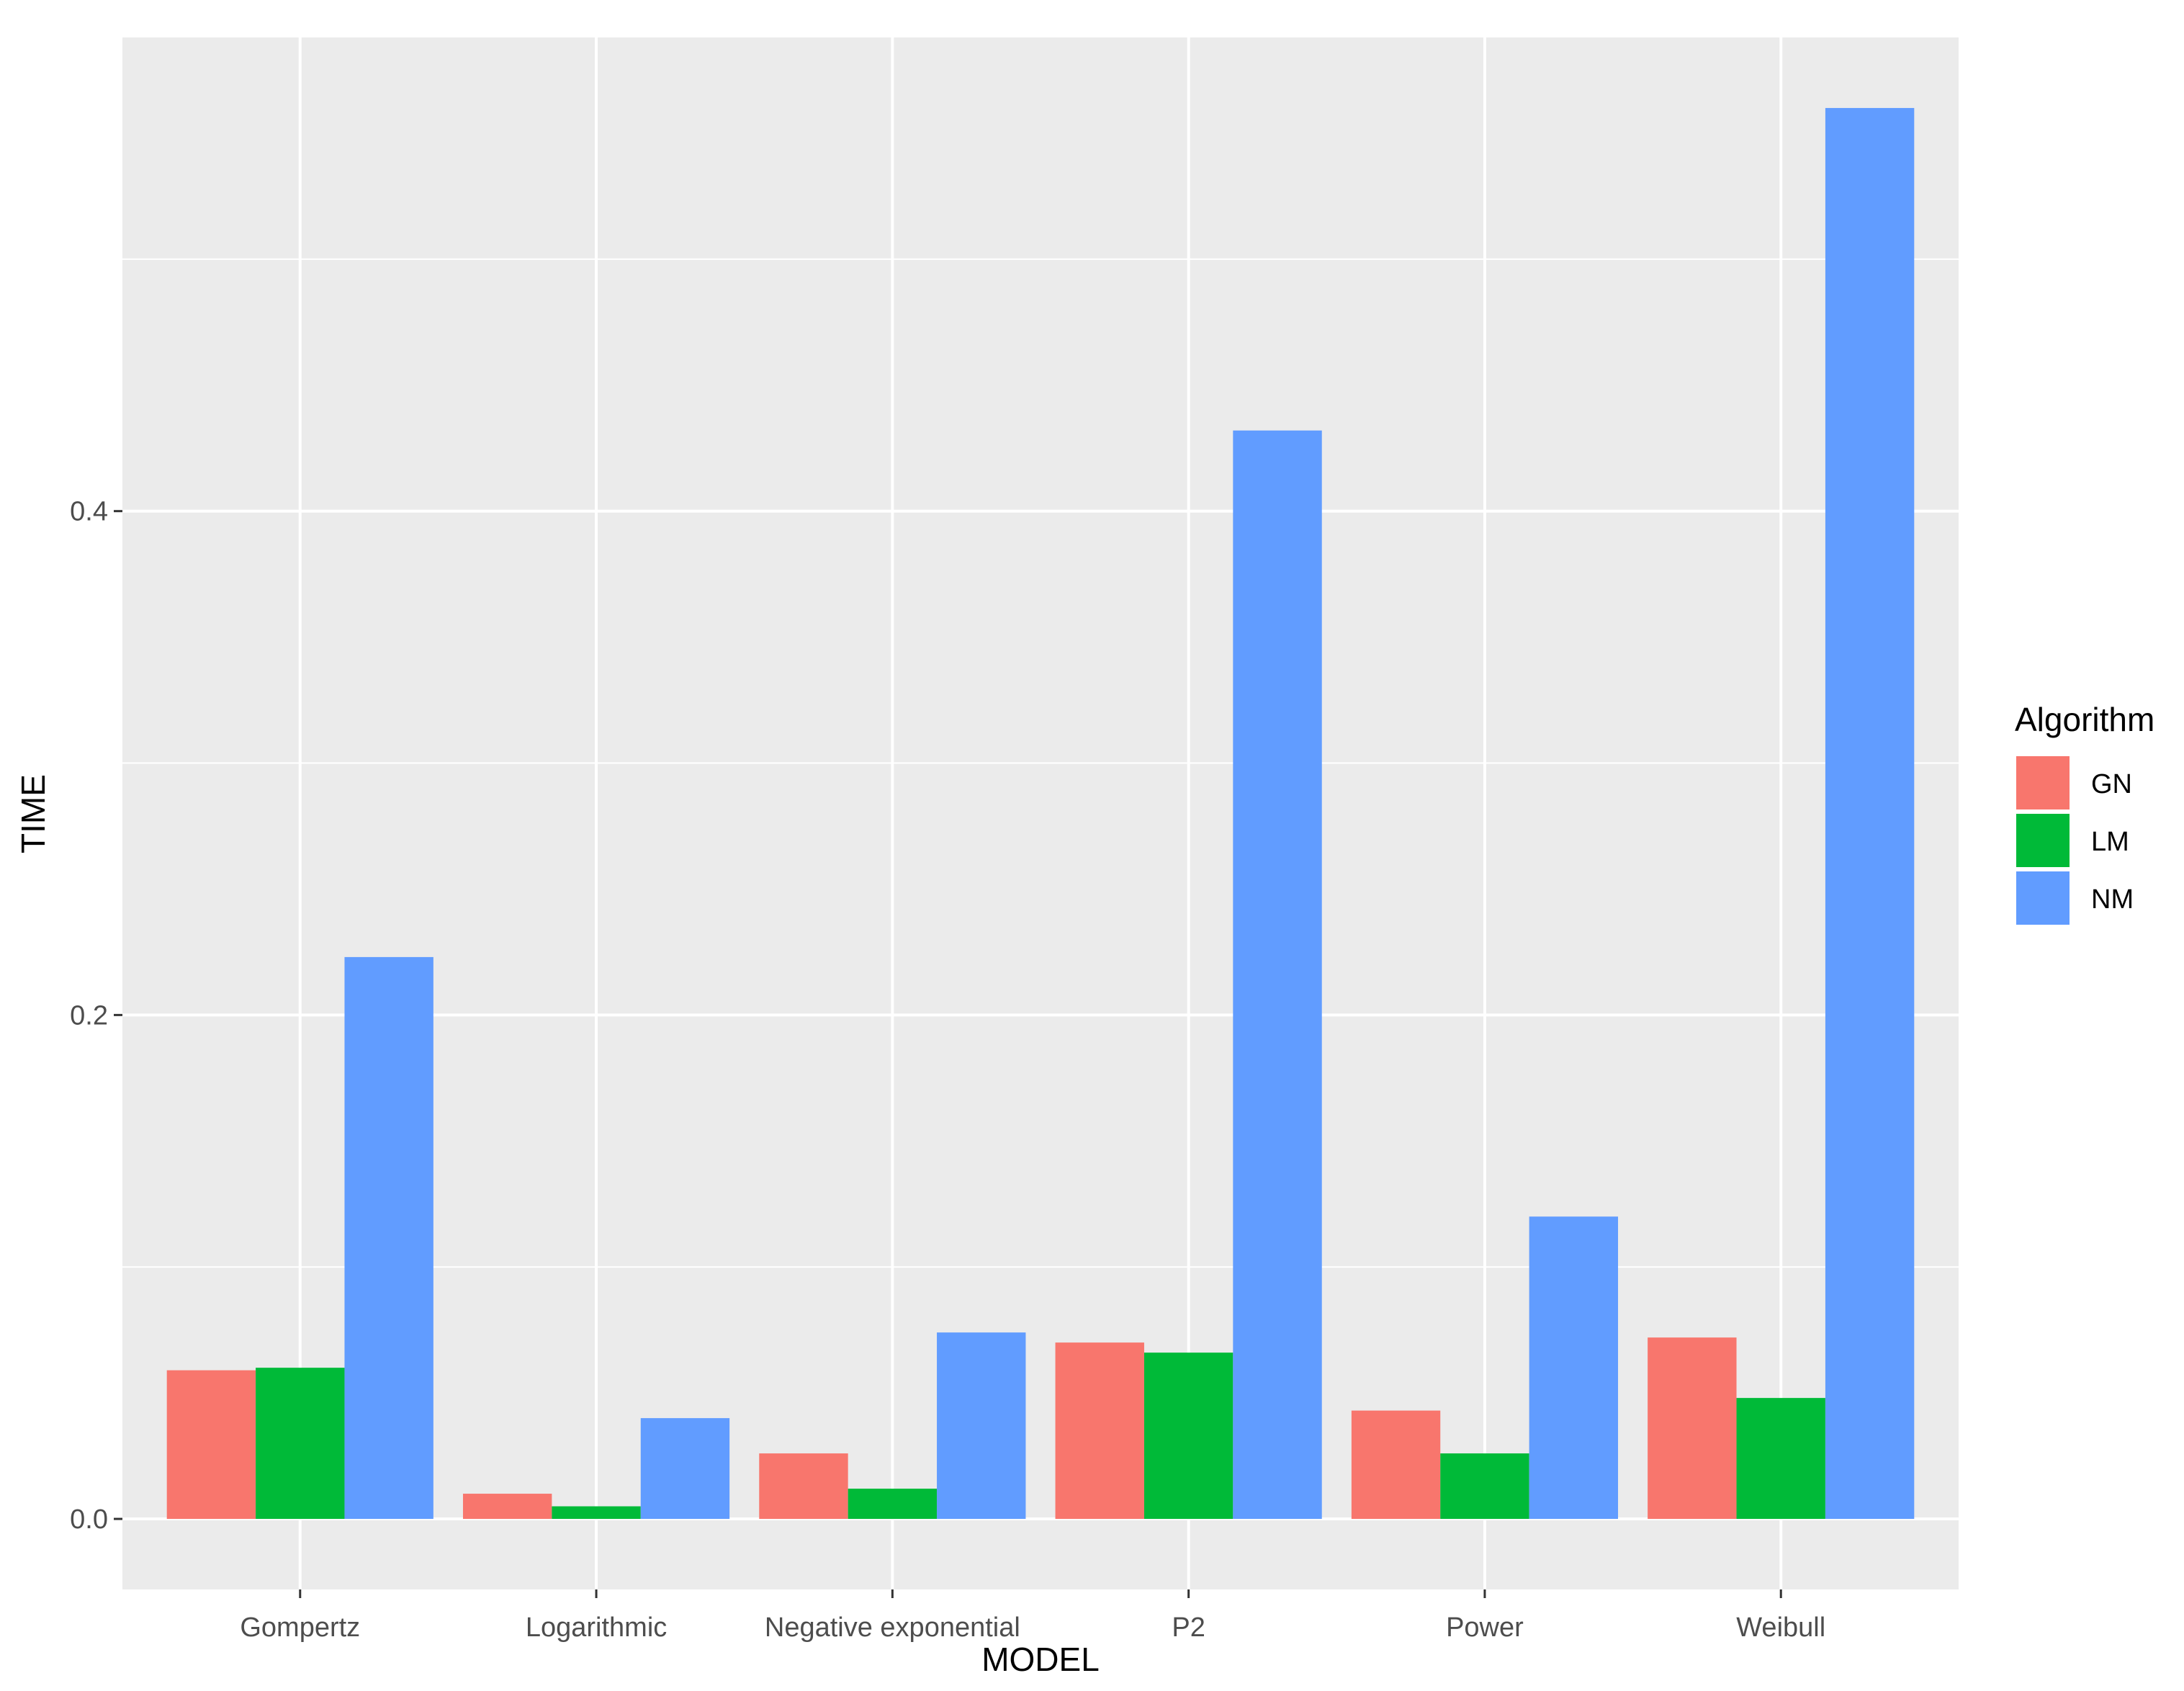 Image resolution: width=2184 pixels, height=1691 pixels. I want to click on legend-key-nm, so click(2043, 898).